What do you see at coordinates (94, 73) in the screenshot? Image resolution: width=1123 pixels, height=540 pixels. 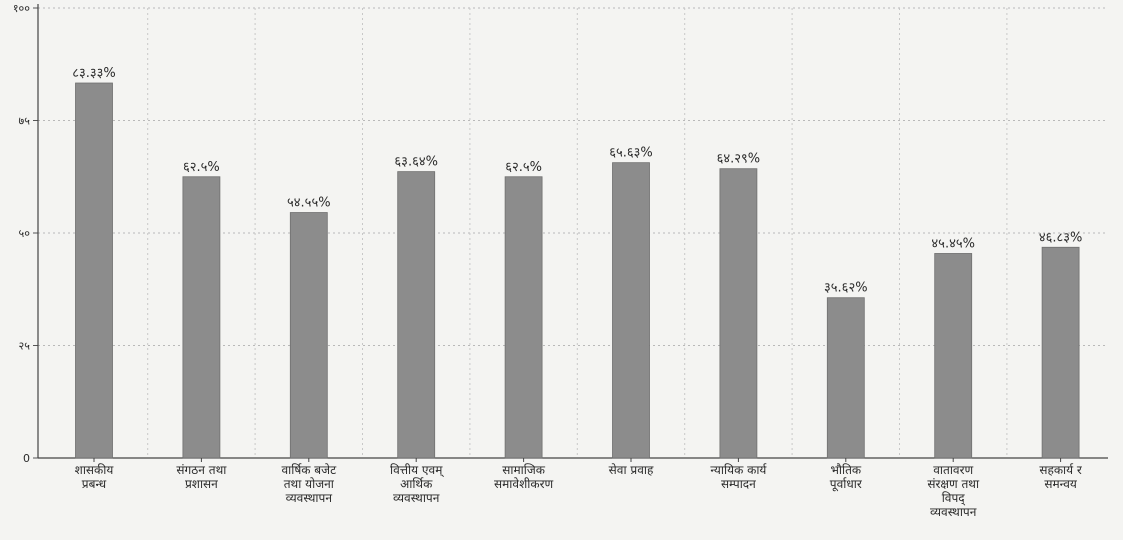 I see `data-label: ८३.३३%` at bounding box center [94, 73].